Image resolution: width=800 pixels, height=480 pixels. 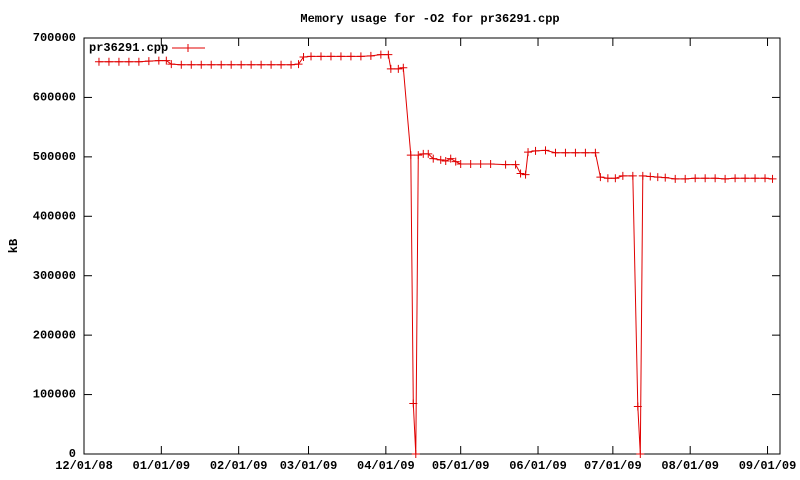 What do you see at coordinates (54, 38) in the screenshot?
I see `y-tick-label: 700000` at bounding box center [54, 38].